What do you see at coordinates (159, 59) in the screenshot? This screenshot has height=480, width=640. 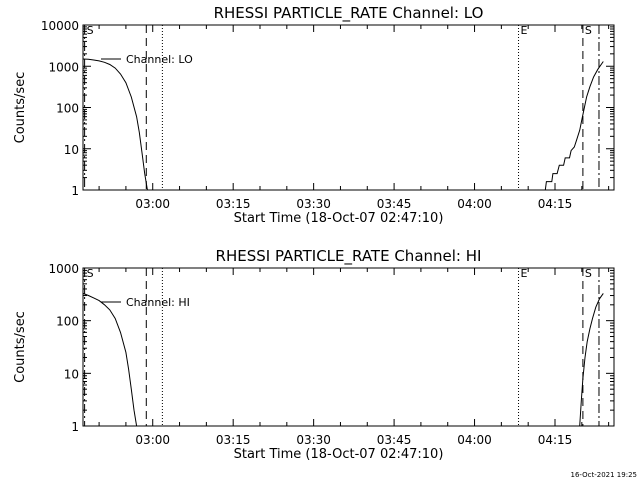 I see `legend-label: Channel: LO` at bounding box center [159, 59].